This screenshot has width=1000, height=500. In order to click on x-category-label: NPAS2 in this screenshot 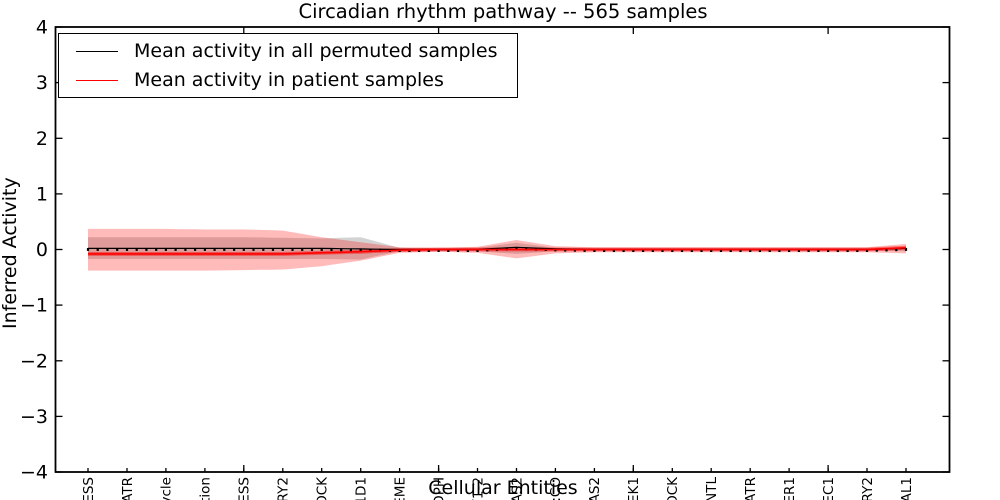, I will do `click(595, 488)`.